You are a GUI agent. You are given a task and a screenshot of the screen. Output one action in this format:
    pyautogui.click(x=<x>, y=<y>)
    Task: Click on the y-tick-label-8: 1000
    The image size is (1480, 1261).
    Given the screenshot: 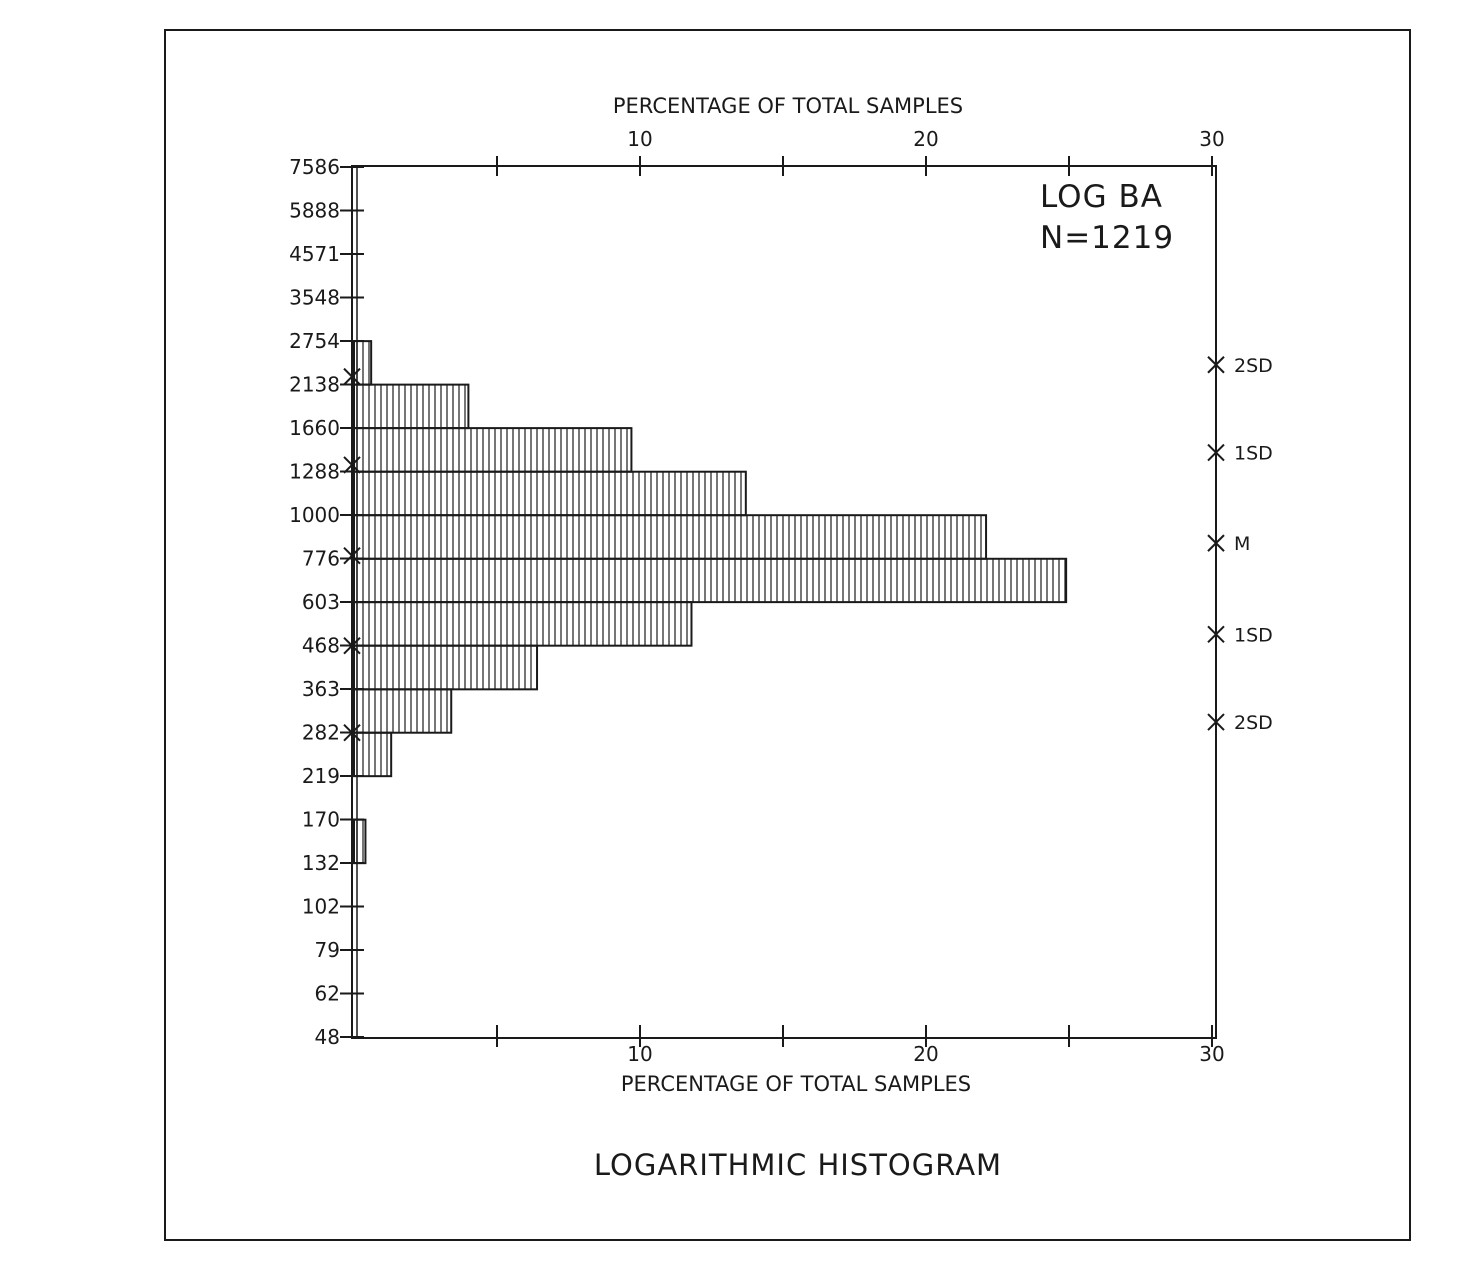 What is the action you would take?
    pyautogui.click(x=314, y=515)
    